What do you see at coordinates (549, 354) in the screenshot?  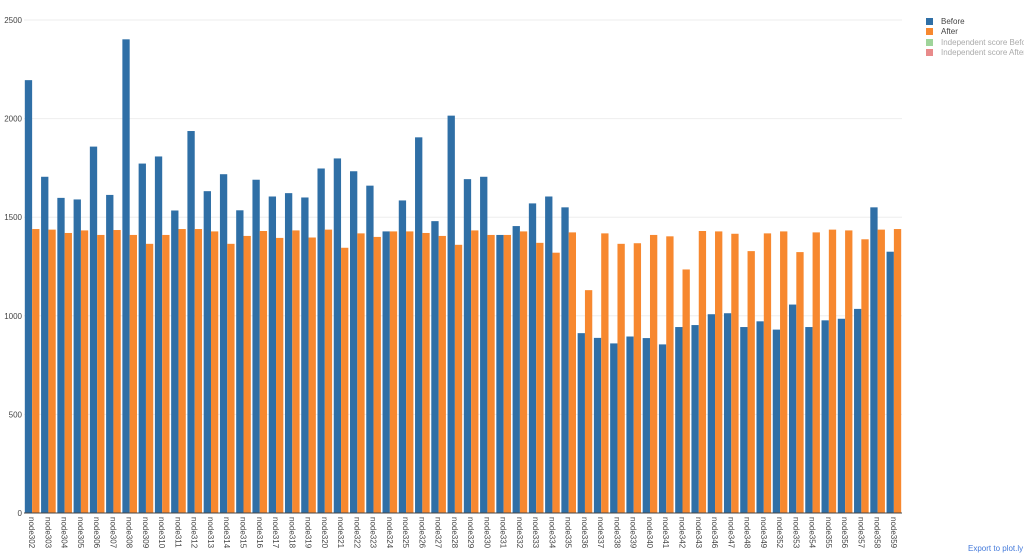 I see `bar-before-node334` at bounding box center [549, 354].